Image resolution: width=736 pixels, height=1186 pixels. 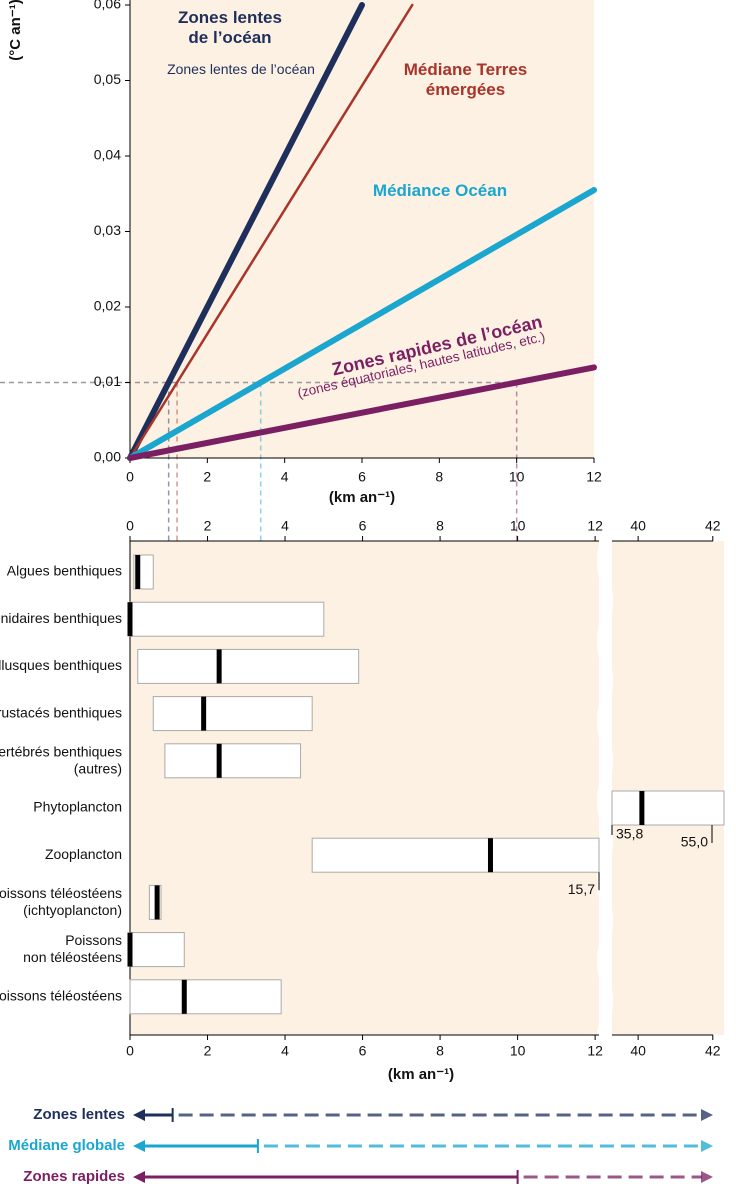 What do you see at coordinates (61, 996) in the screenshot?
I see `category-label: Poissons téléostéens` at bounding box center [61, 996].